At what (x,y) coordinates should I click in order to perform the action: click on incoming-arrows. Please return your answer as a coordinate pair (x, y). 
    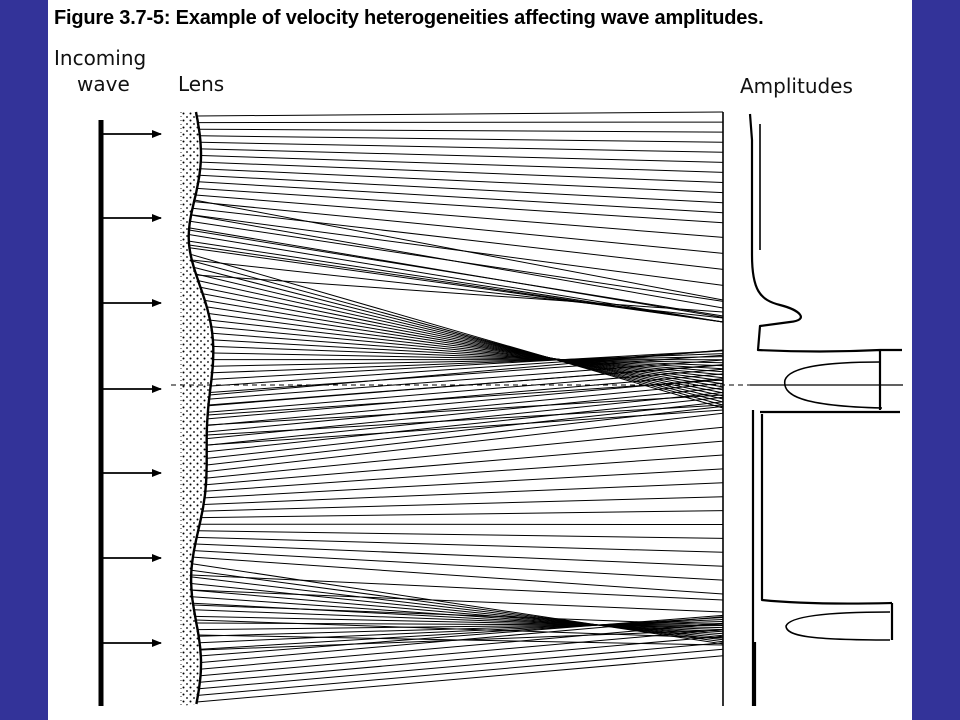
    Looking at the image, I should click on (131, 388).